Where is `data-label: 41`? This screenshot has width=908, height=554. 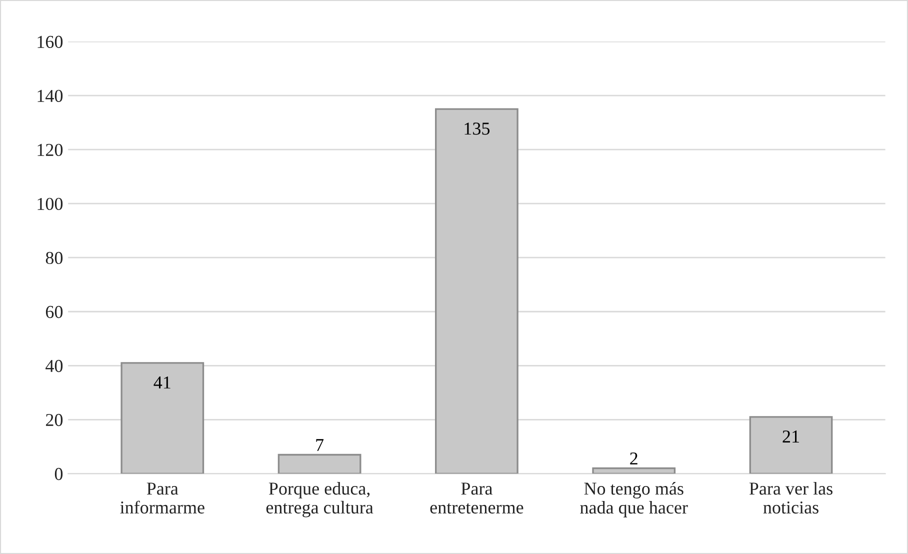 data-label: 41 is located at coordinates (162, 382).